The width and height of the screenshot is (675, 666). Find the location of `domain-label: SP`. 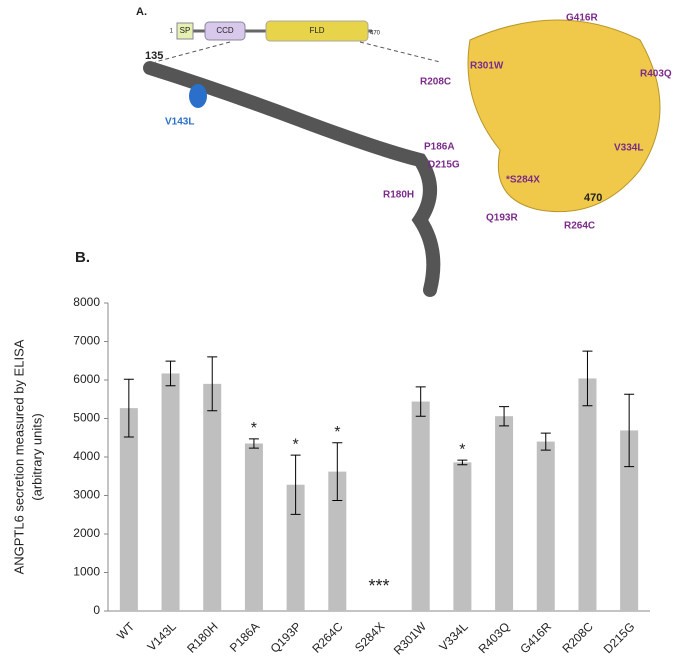

domain-label: SP is located at coordinates (185, 30).